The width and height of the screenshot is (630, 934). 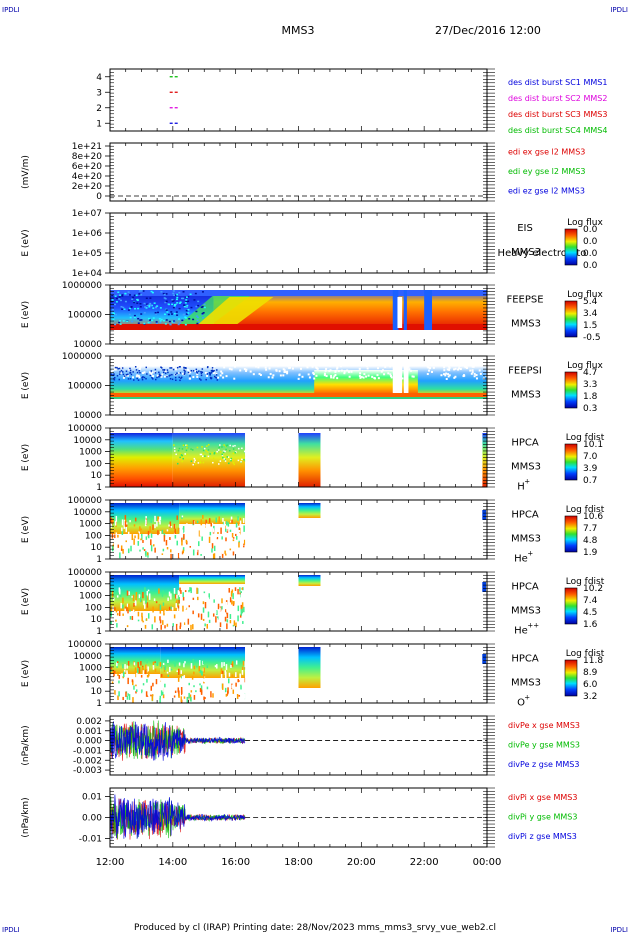 What do you see at coordinates (590, 697) in the screenshot?
I see `colorbar-tick: 3.2` at bounding box center [590, 697].